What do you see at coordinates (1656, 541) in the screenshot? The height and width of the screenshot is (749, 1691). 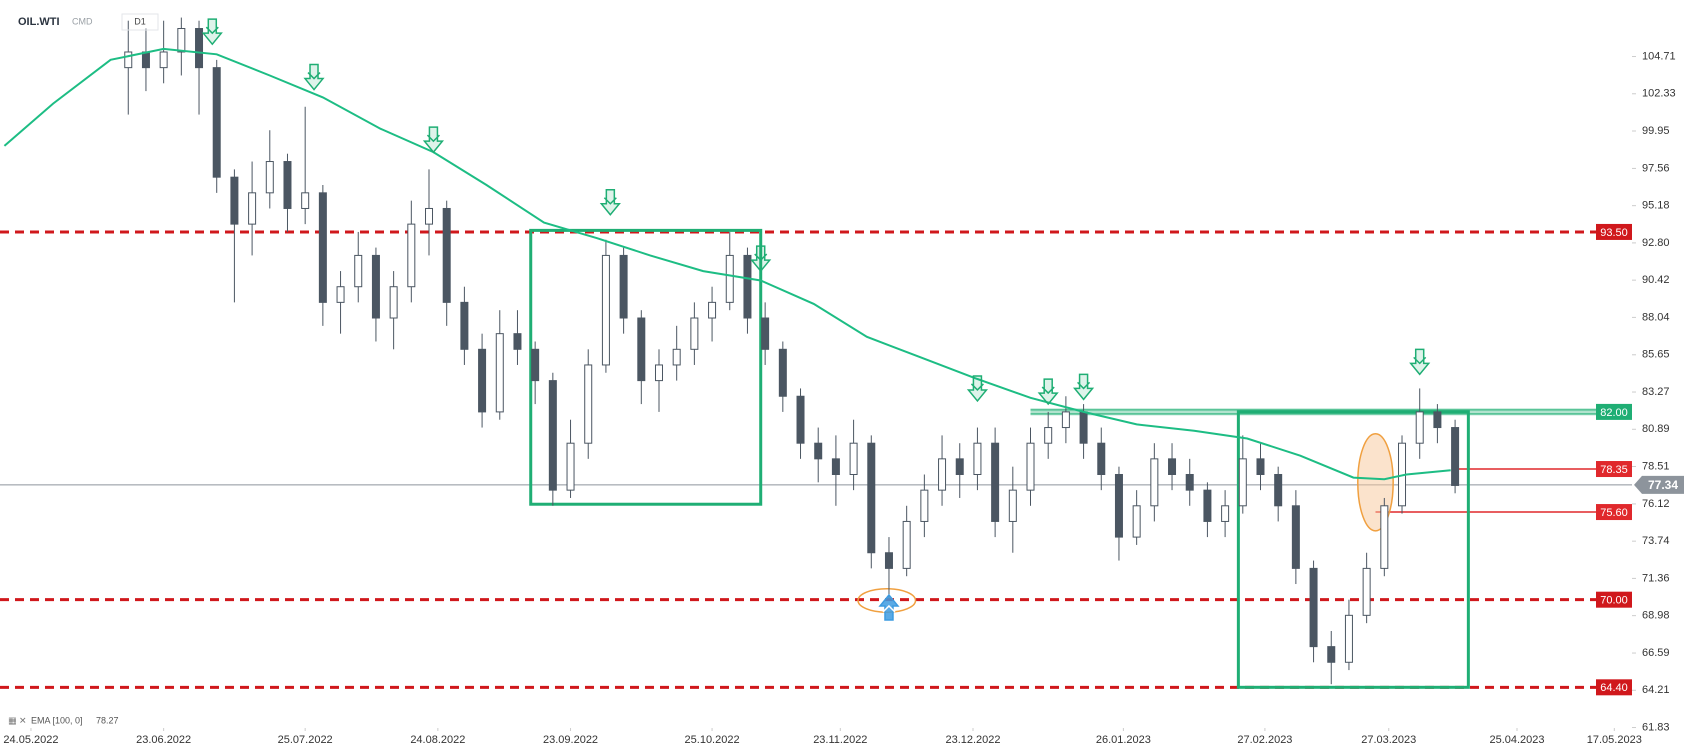 I see `y-tick-label: 73.74` at bounding box center [1656, 541].